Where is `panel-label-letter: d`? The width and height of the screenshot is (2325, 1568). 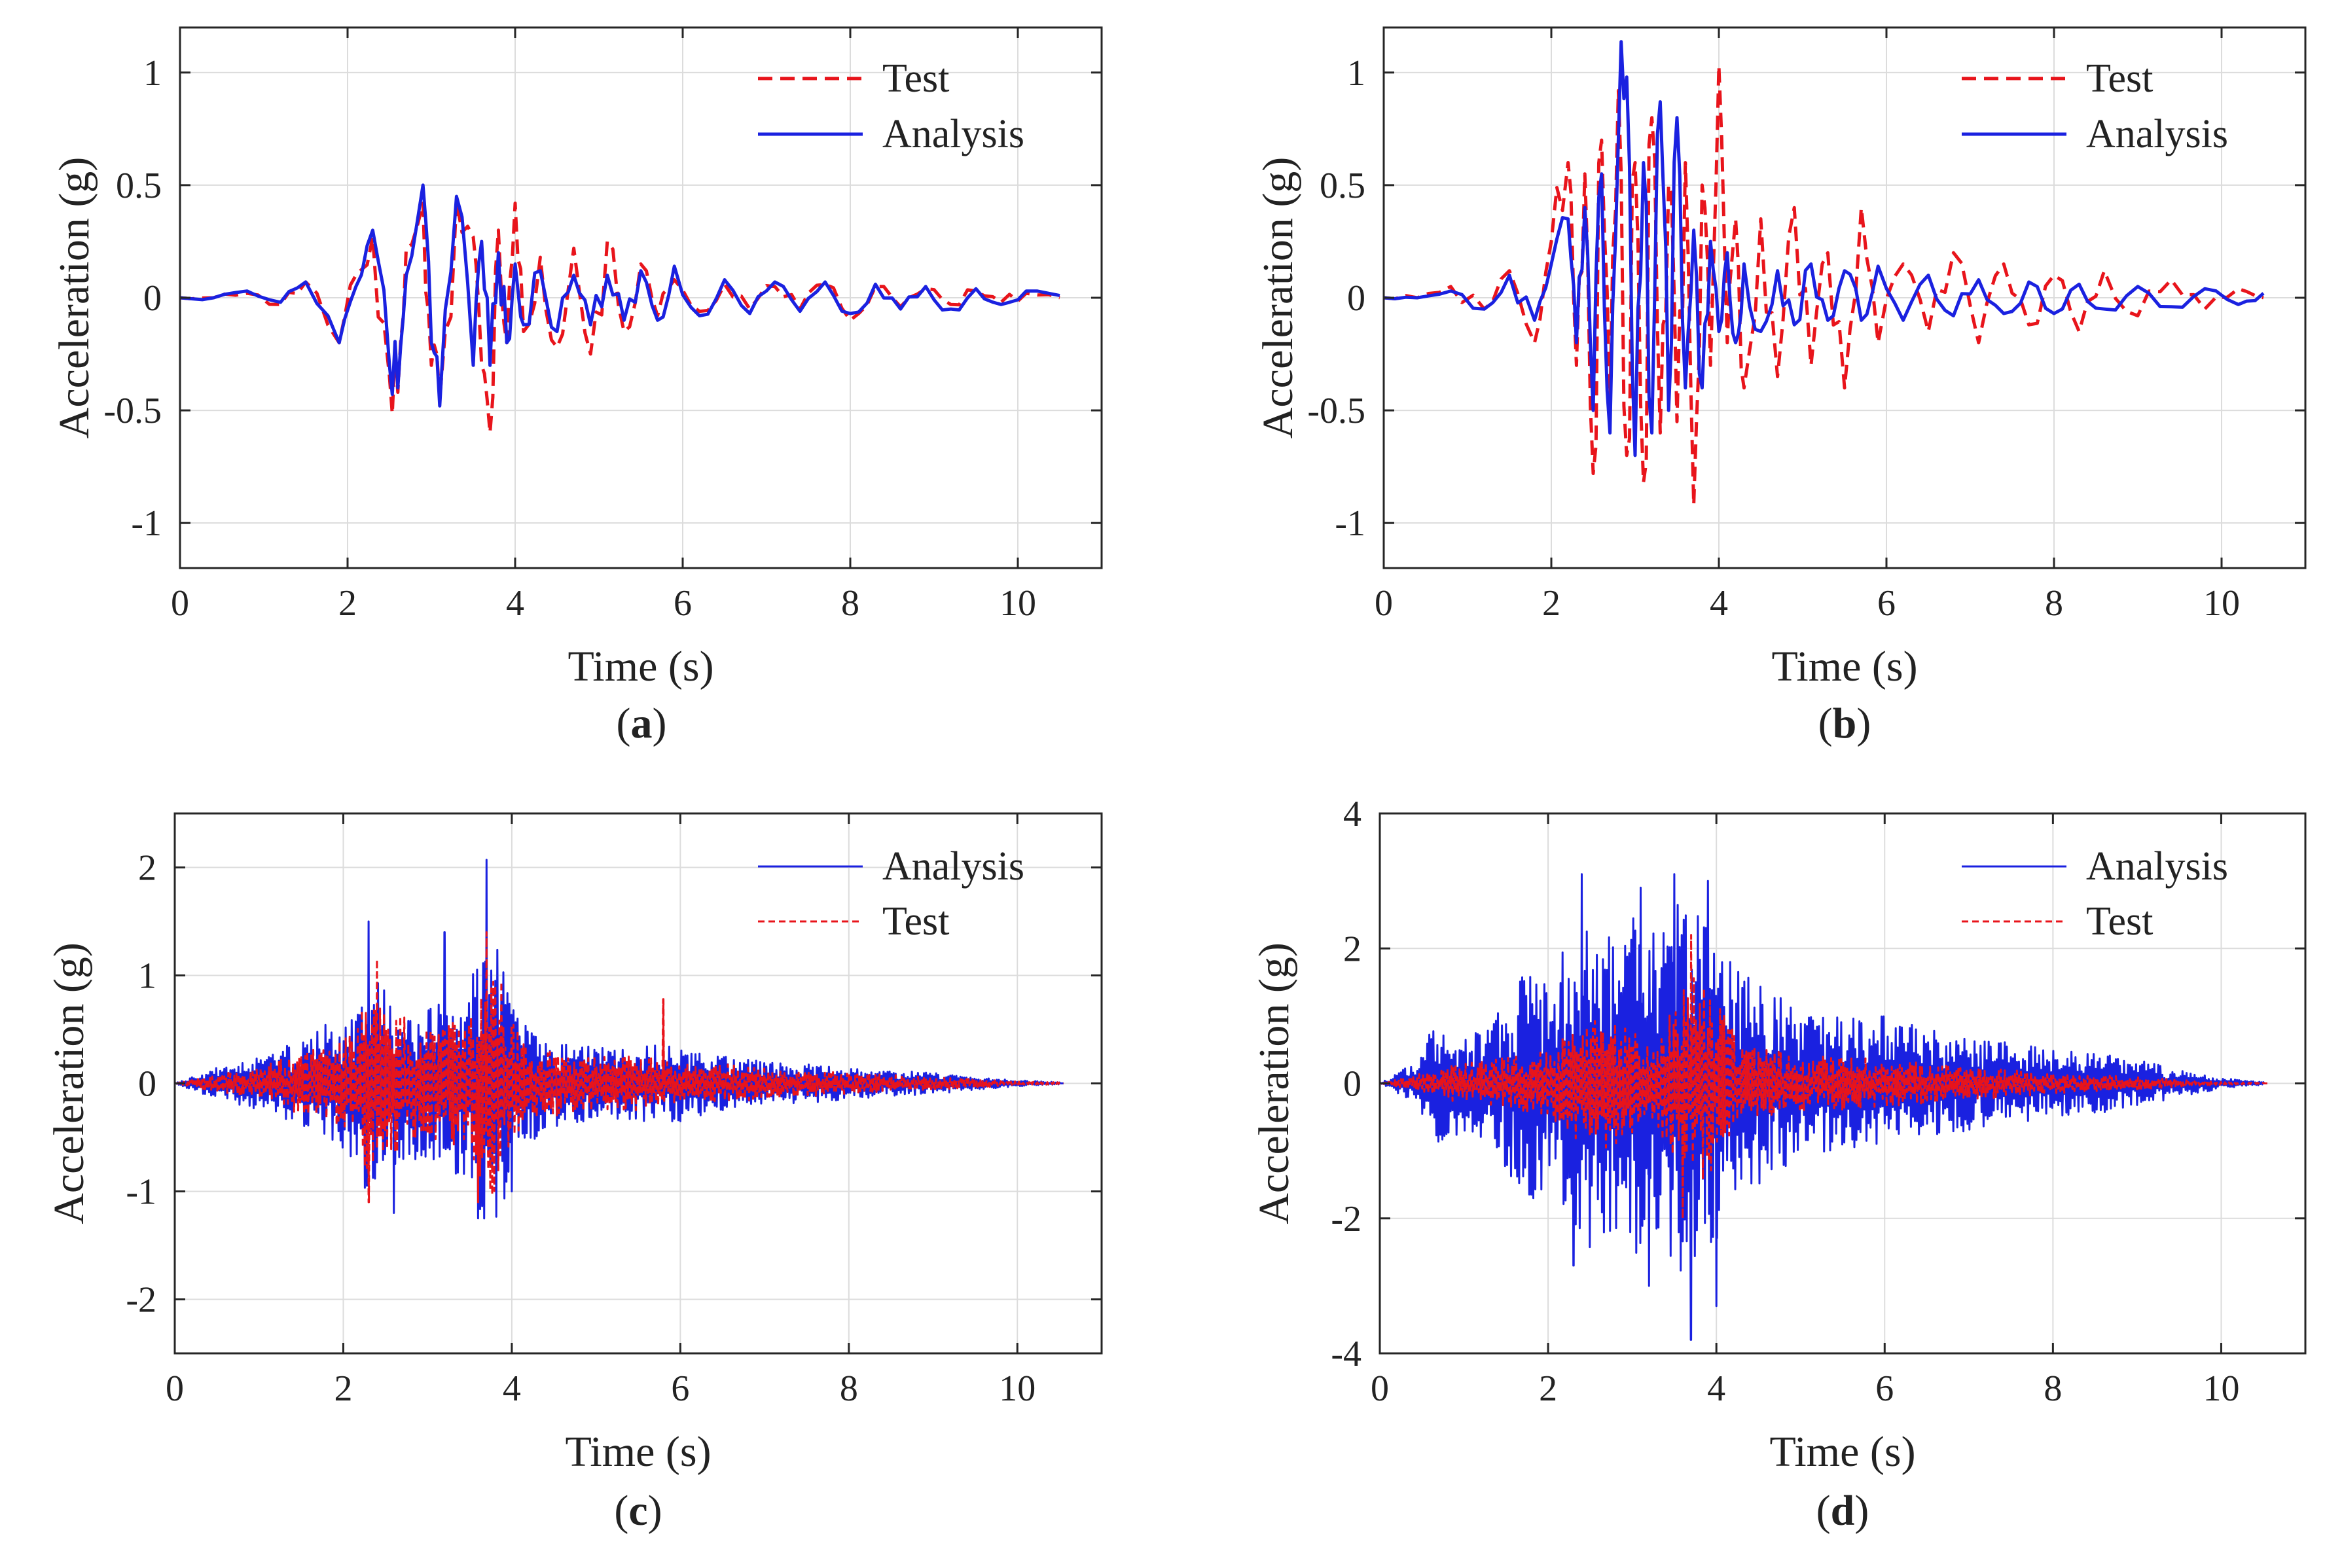
panel-label-letter: d is located at coordinates (1843, 1511).